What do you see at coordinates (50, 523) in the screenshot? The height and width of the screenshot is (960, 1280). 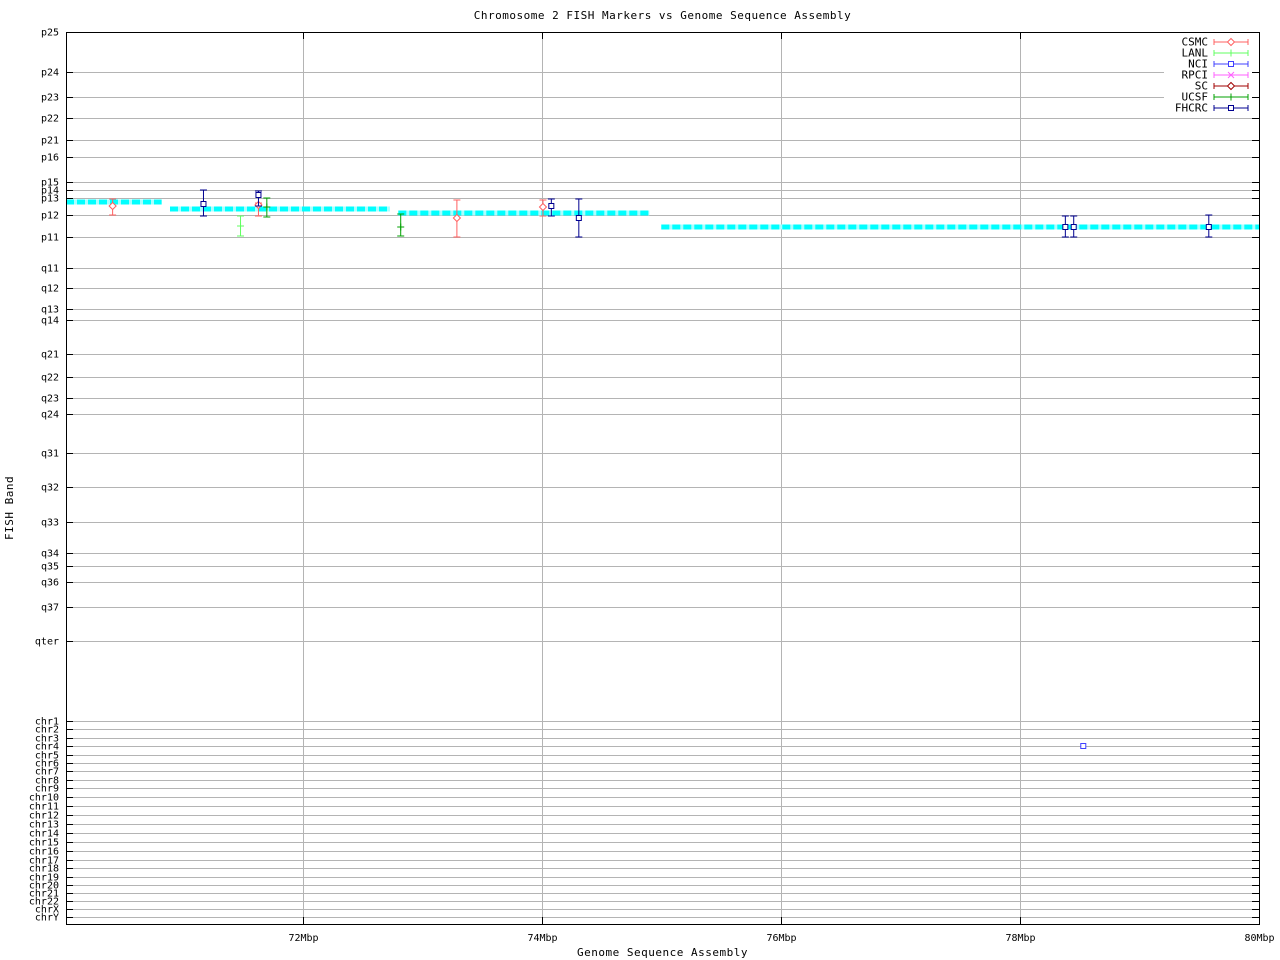 I see `y-tick-label: q33` at bounding box center [50, 523].